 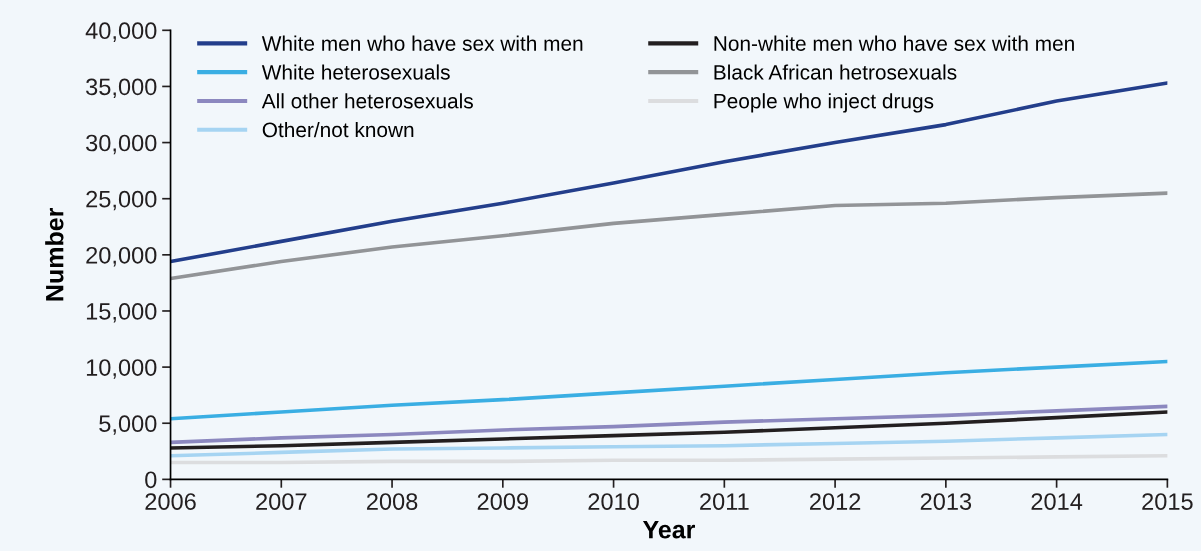 What do you see at coordinates (1057, 501) in the screenshot?
I see `x-tick-label: 2014` at bounding box center [1057, 501].